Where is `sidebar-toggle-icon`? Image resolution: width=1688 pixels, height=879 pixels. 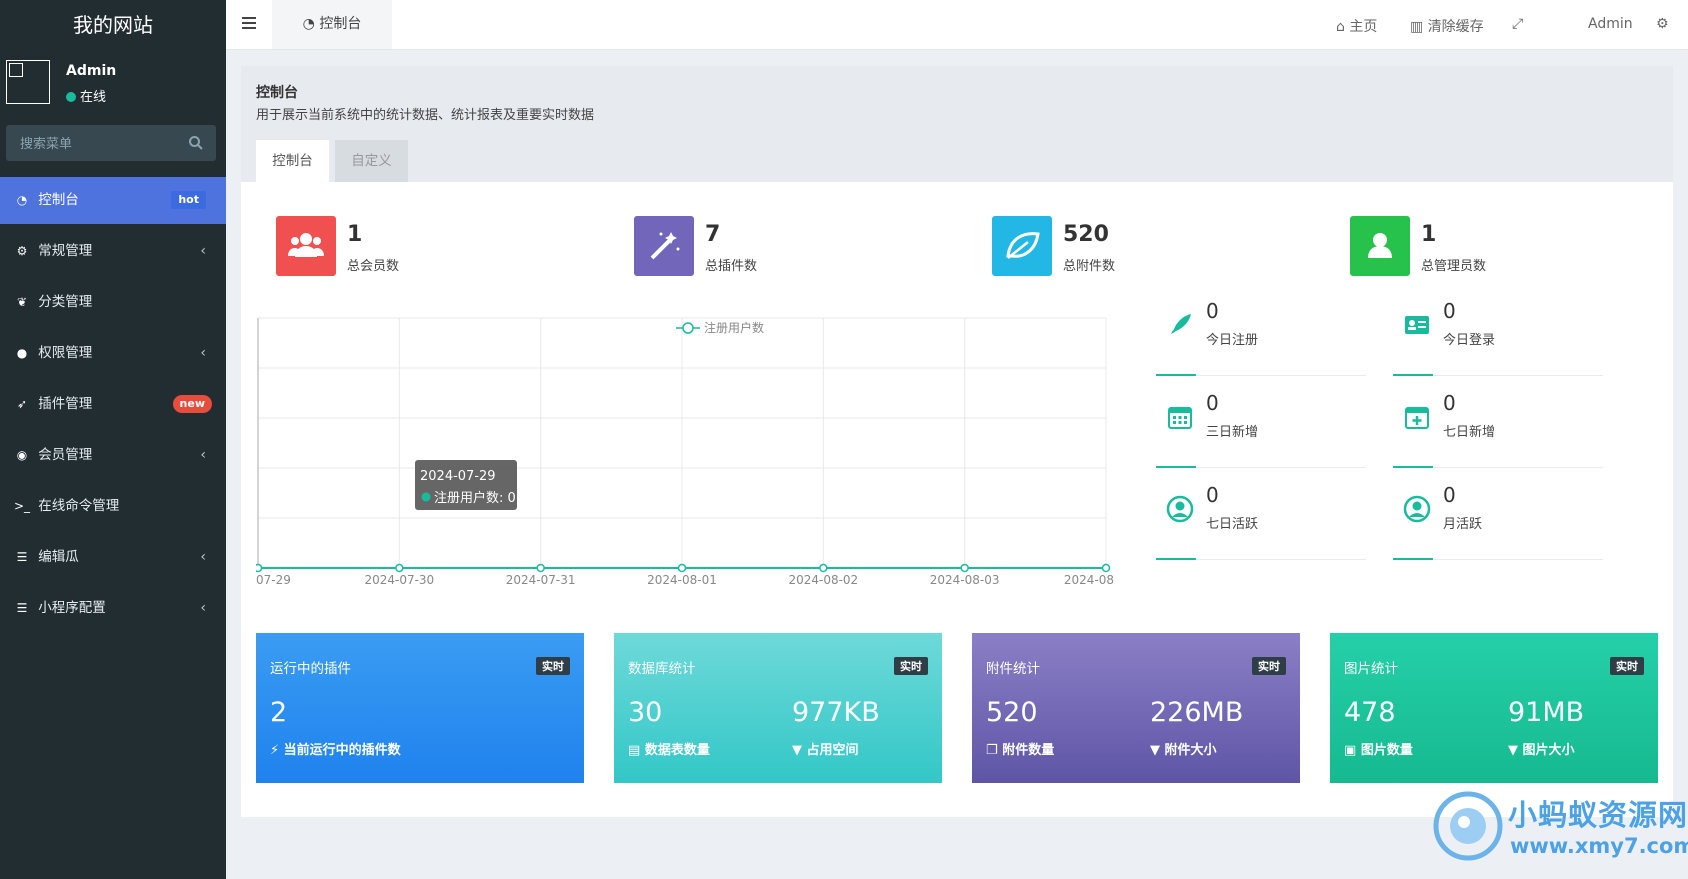 sidebar-toggle-icon is located at coordinates (249, 24).